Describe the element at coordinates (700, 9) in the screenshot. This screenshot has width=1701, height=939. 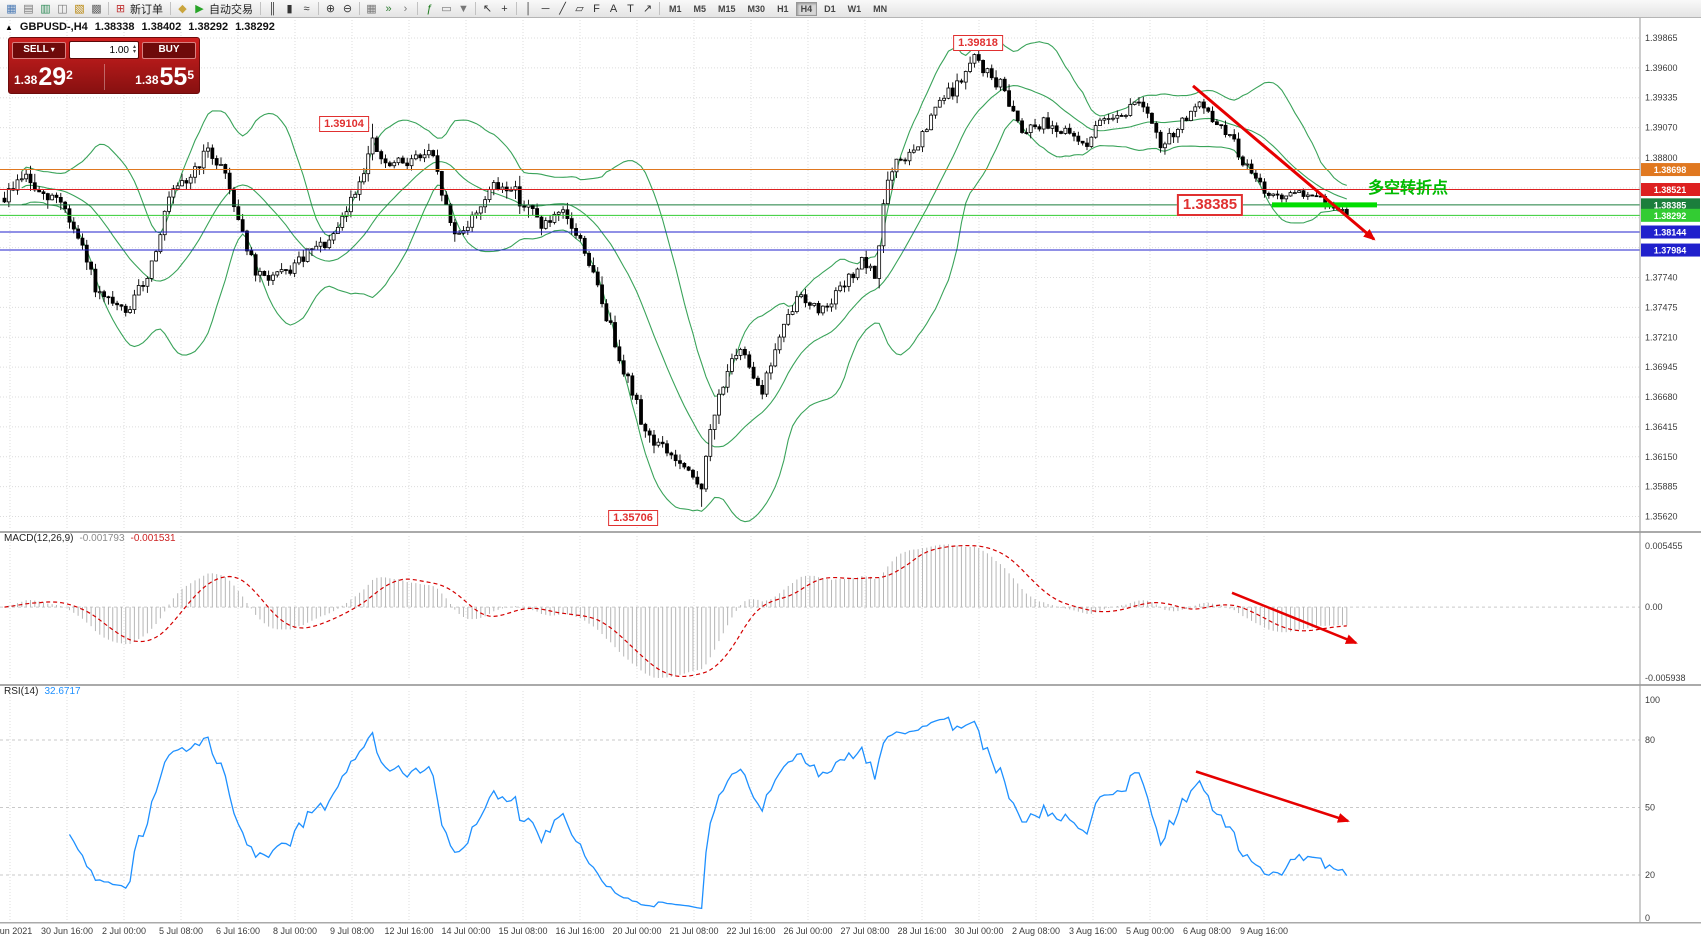
I see `timeframe-m5-button: M5` at that location.